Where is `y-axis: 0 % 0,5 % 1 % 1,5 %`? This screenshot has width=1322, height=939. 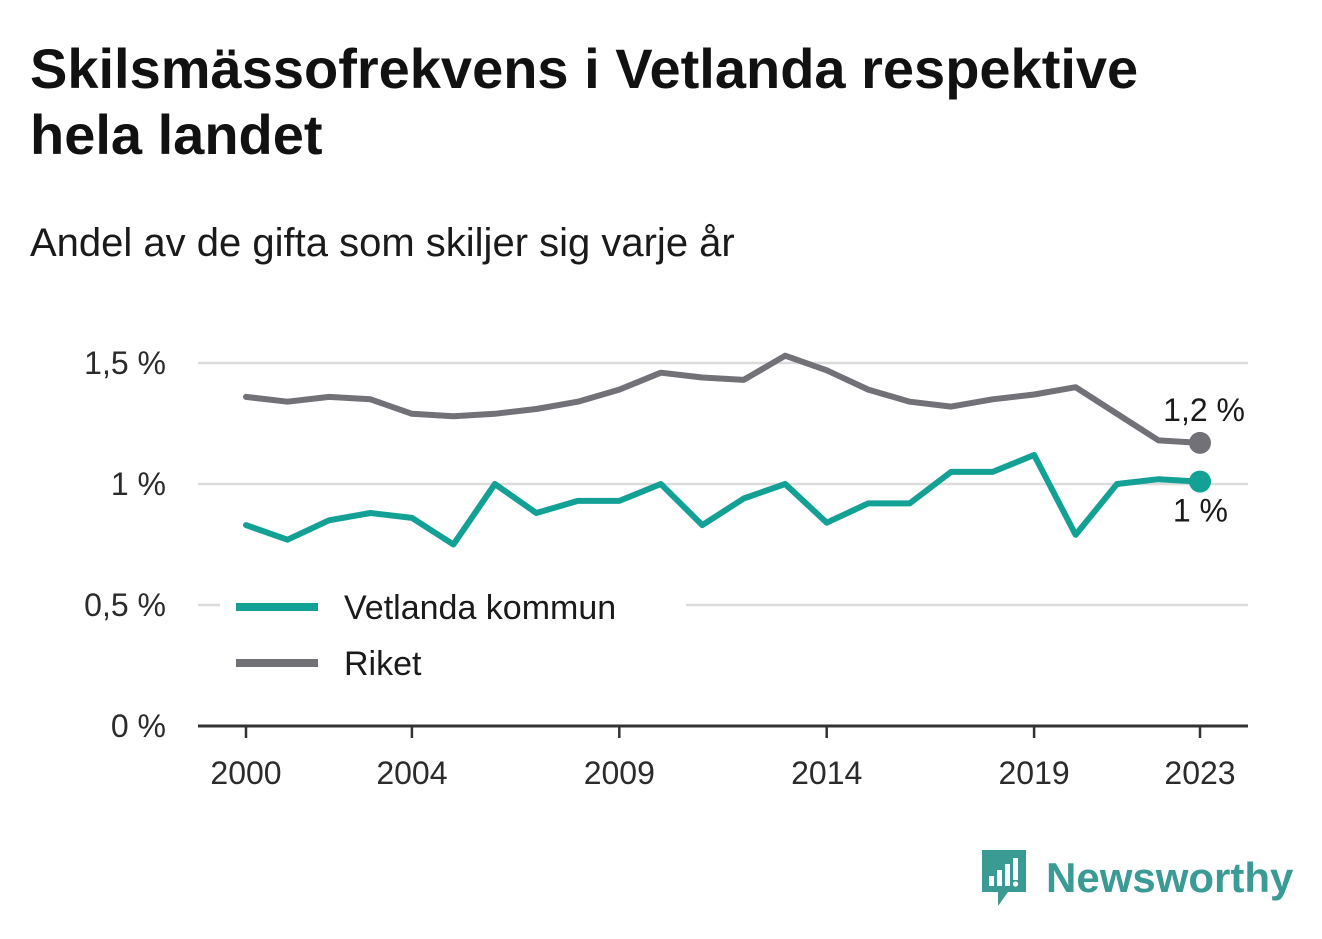 y-axis: 0 % 0,5 % 1 % 1,5 % is located at coordinates (125, 544).